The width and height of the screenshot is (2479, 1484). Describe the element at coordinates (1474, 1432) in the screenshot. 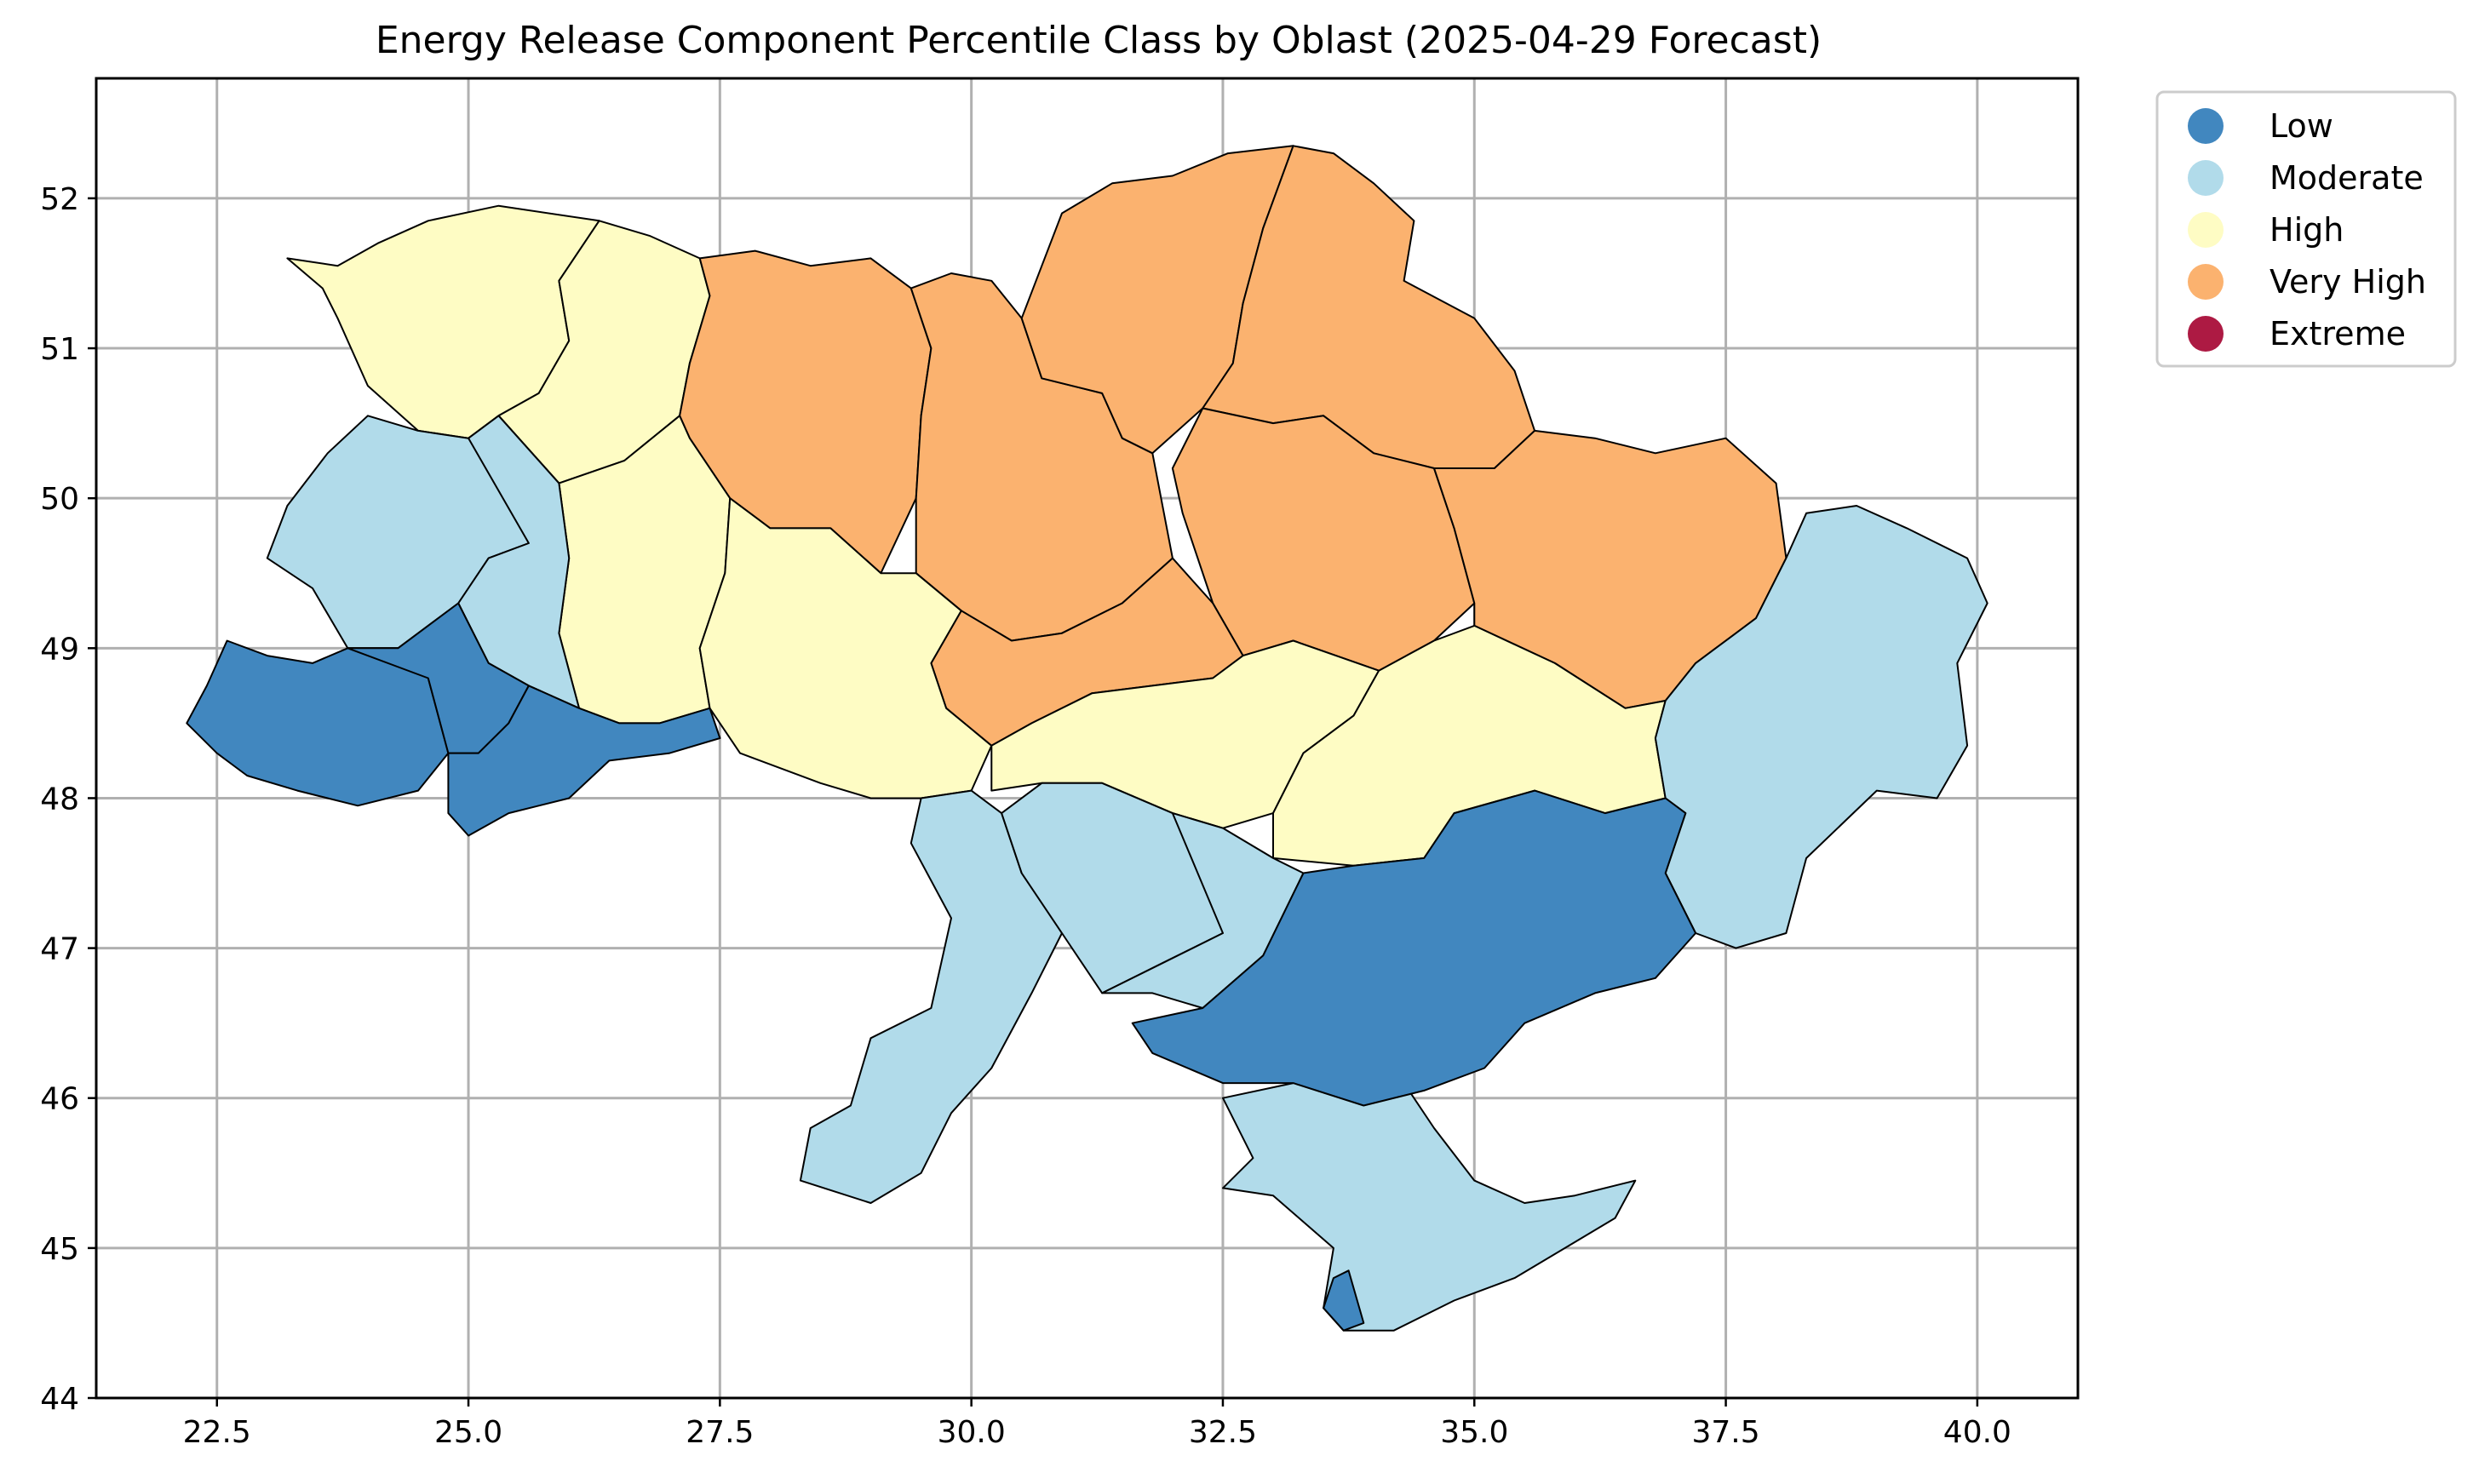

I see `x-tick-label: 35.0` at that location.